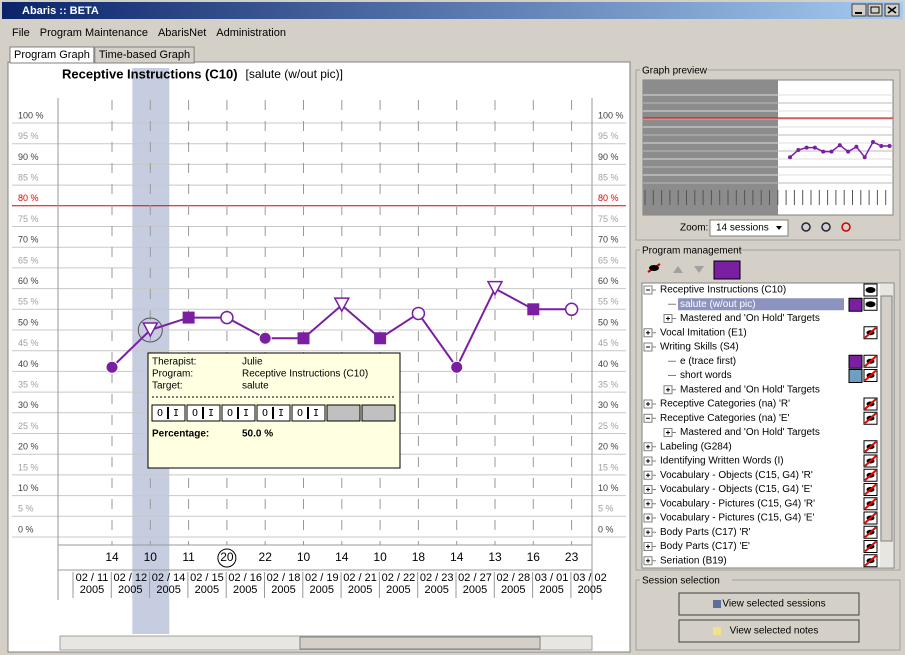 Image resolution: width=905 pixels, height=655 pixels. I want to click on menu-item: Program Maintenance, so click(94, 33).